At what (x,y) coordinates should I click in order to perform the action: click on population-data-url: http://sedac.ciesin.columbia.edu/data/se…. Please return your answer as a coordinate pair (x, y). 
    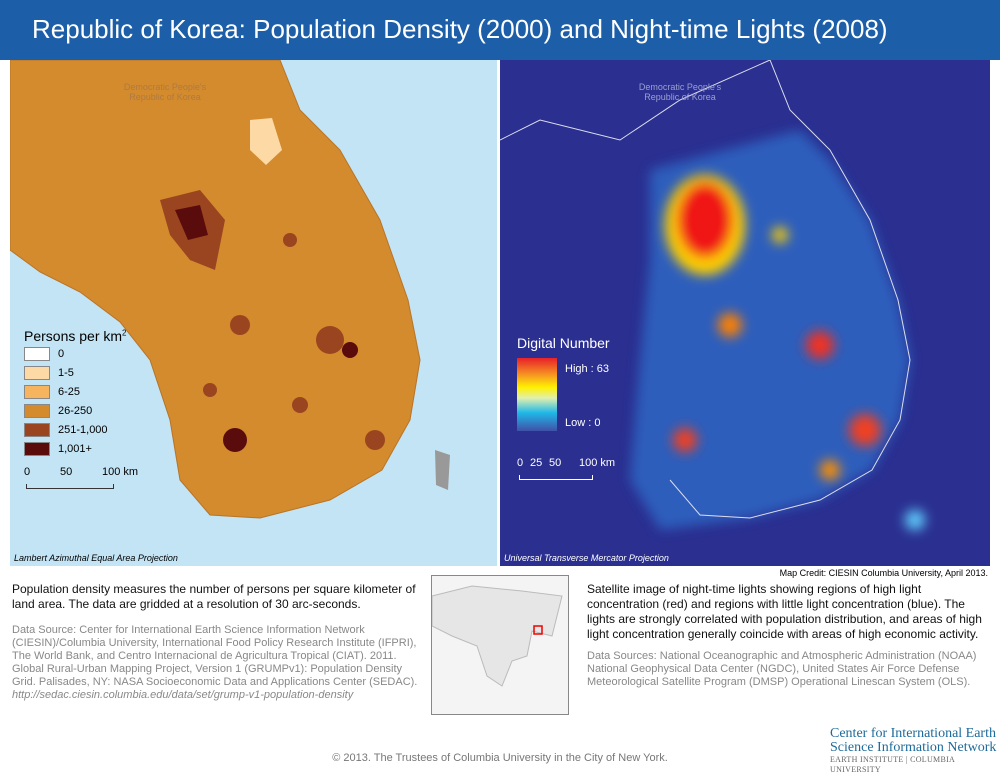
    Looking at the image, I should click on (183, 695).